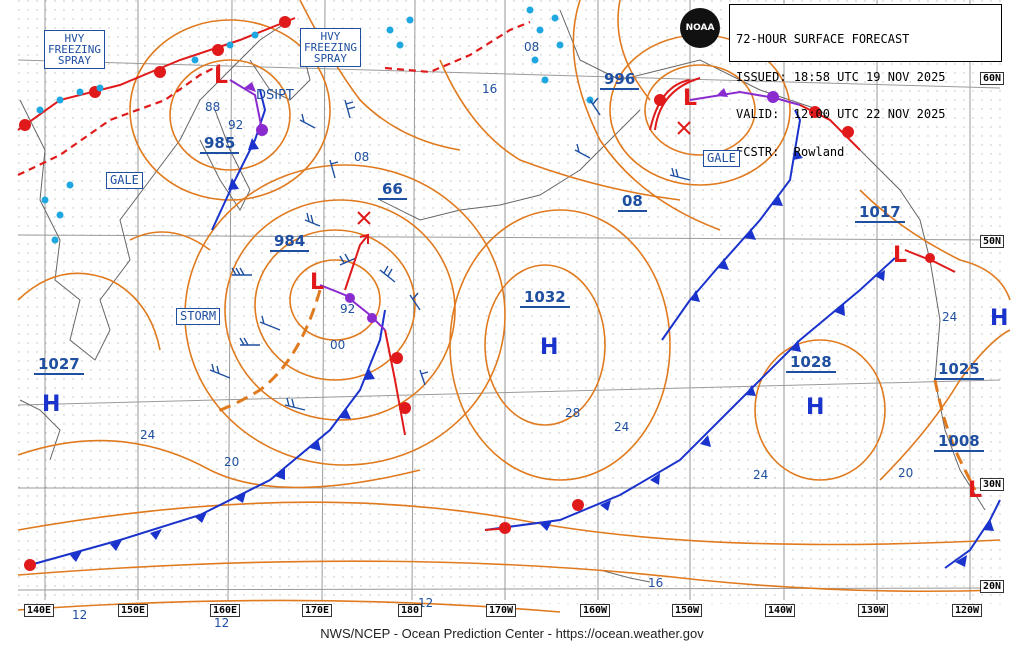 Image resolution: width=1024 pixels, height=652 pixels. Describe the element at coordinates (967, 610) in the screenshot. I see `longitude-label: 120W` at that location.